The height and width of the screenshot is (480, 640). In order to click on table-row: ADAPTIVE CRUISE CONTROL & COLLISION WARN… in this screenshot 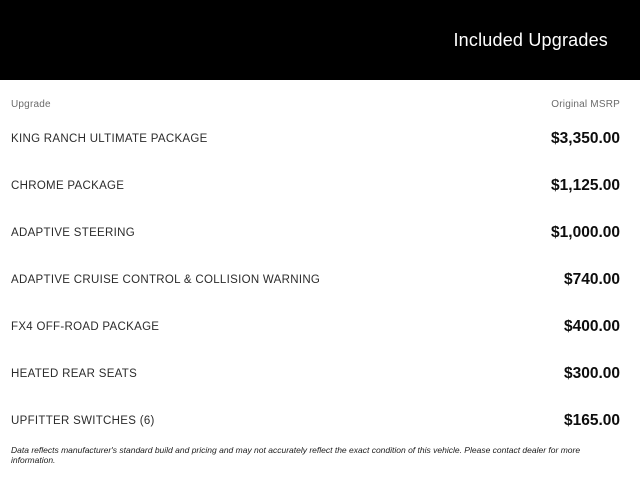, I will do `click(315, 279)`.